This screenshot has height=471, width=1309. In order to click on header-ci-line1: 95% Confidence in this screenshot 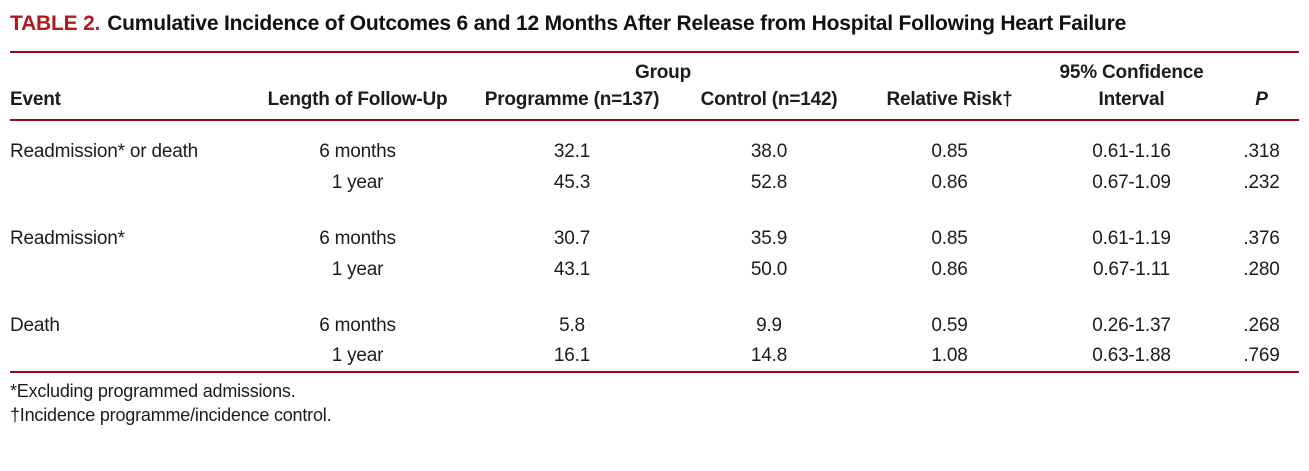, I will do `click(1131, 72)`.